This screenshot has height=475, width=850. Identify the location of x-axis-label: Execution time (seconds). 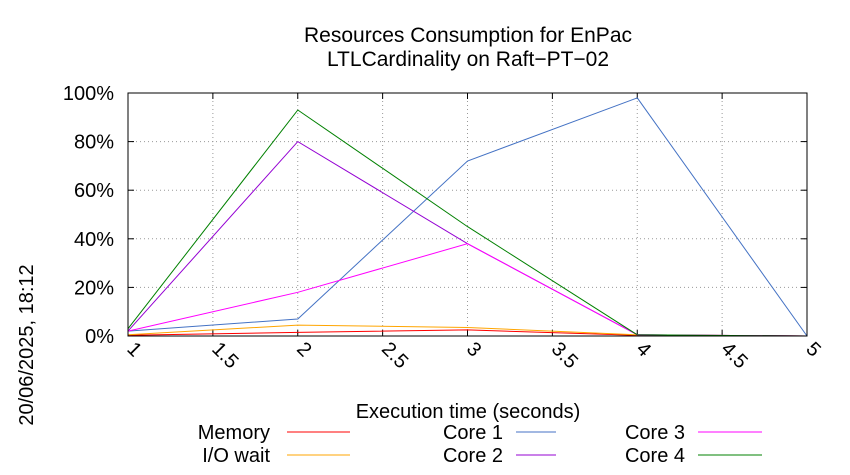
(468, 412).